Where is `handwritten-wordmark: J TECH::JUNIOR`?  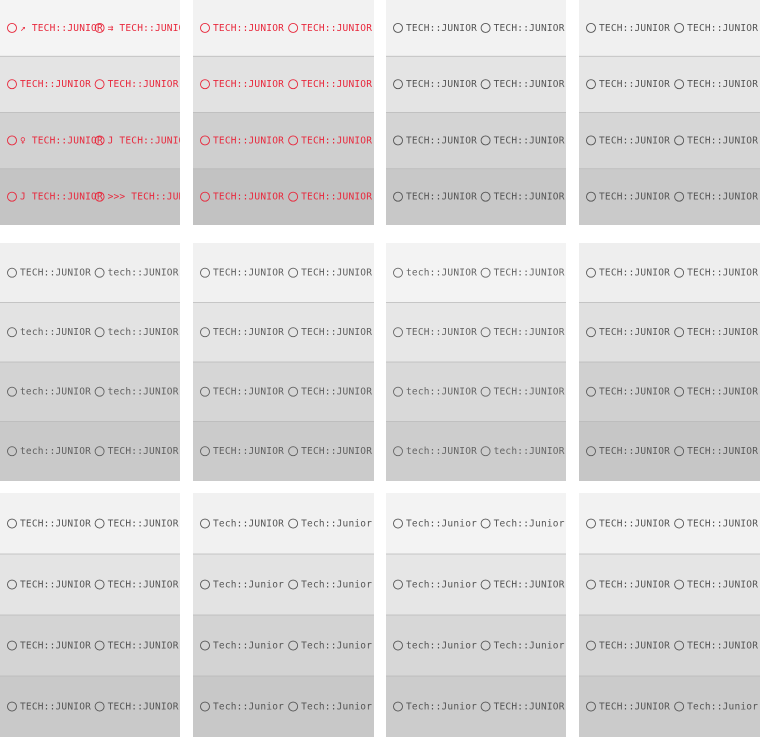 handwritten-wordmark: J TECH::JUNIOR is located at coordinates (144, 140).